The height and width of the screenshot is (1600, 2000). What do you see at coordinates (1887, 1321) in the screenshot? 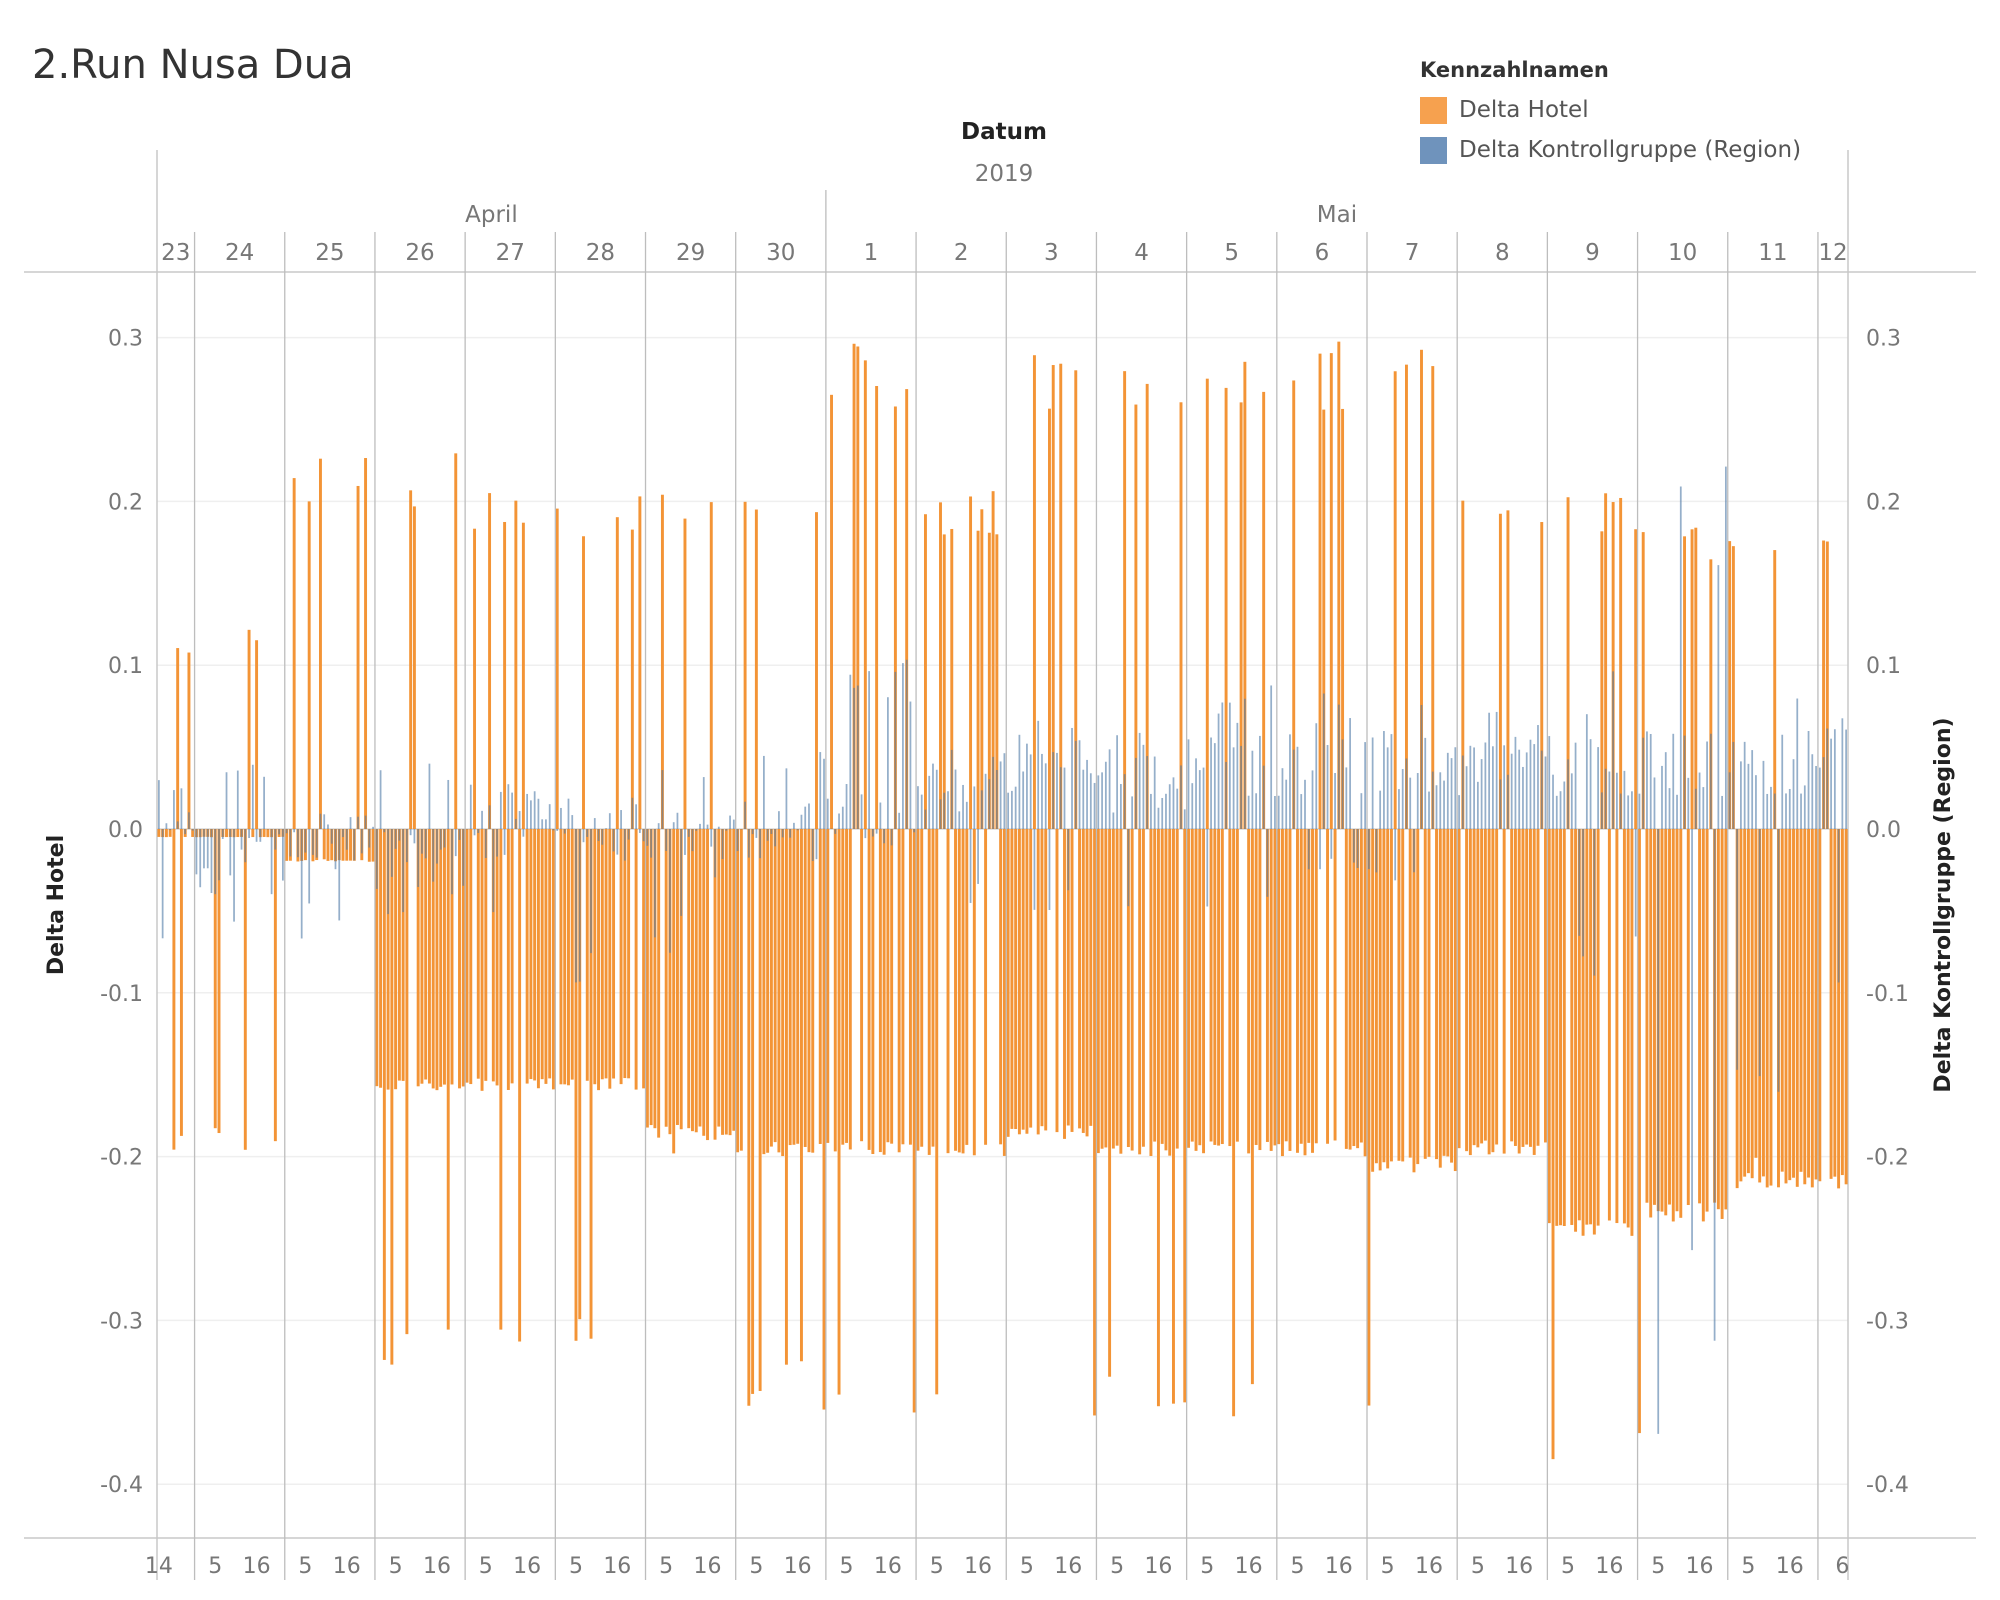
I see `y-tick-label-right: -0.3` at bounding box center [1887, 1321].